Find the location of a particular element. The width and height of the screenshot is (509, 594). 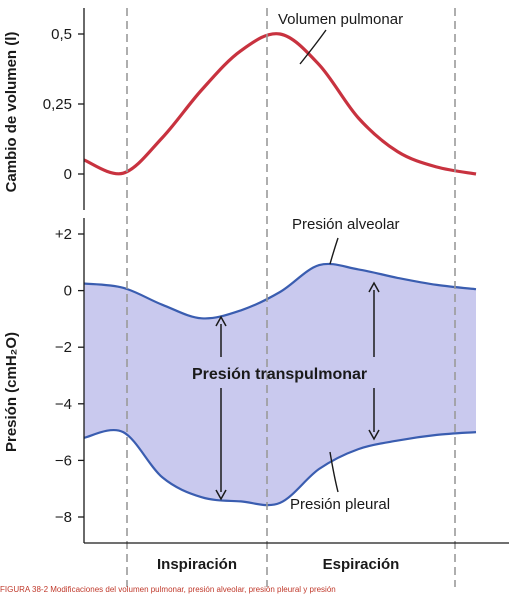

pleural-pressure-label: Presión pleural is located at coordinates (340, 504).